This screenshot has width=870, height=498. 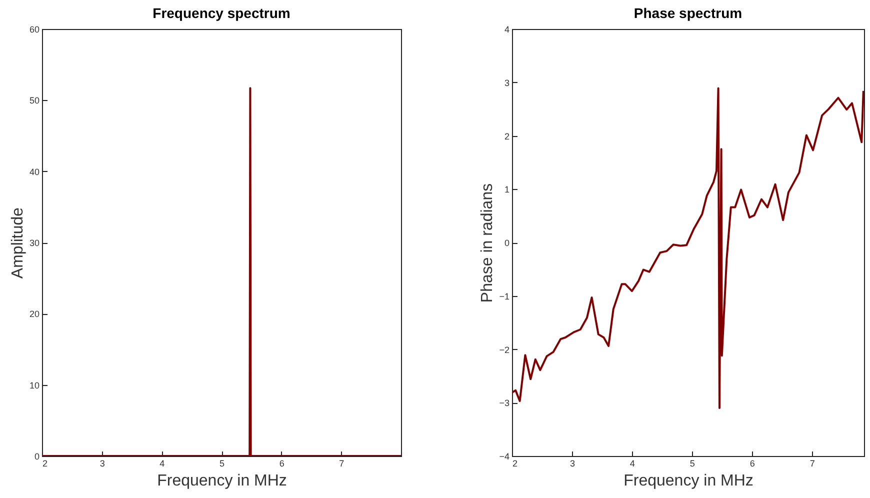 I want to click on y-tick-label: −2, so click(x=504, y=349).